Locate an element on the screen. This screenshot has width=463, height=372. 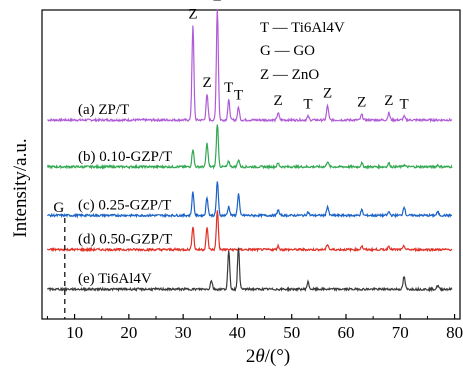
x-tick-label: 20 is located at coordinates (128, 332).